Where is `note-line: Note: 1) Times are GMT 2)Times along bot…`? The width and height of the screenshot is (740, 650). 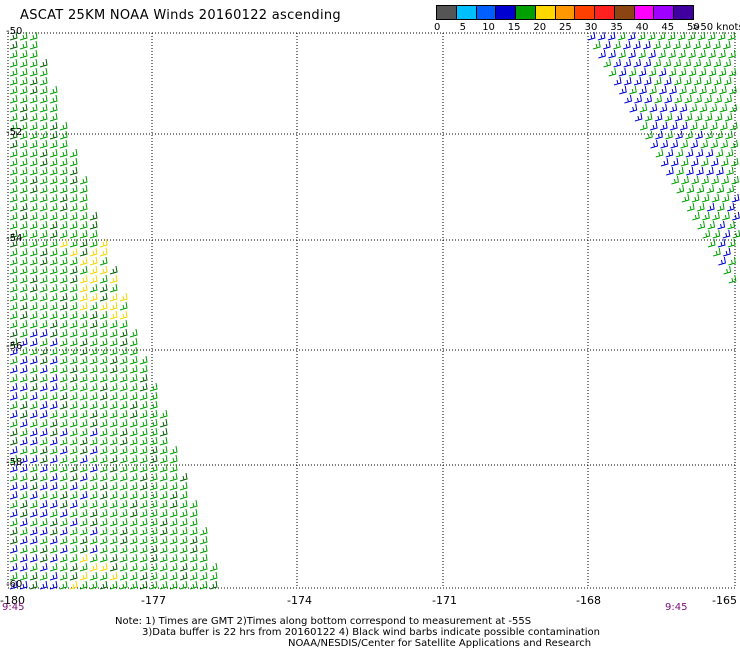
note-line: Note: 1) Times are GMT 2)Times along bot… is located at coordinates (323, 621).